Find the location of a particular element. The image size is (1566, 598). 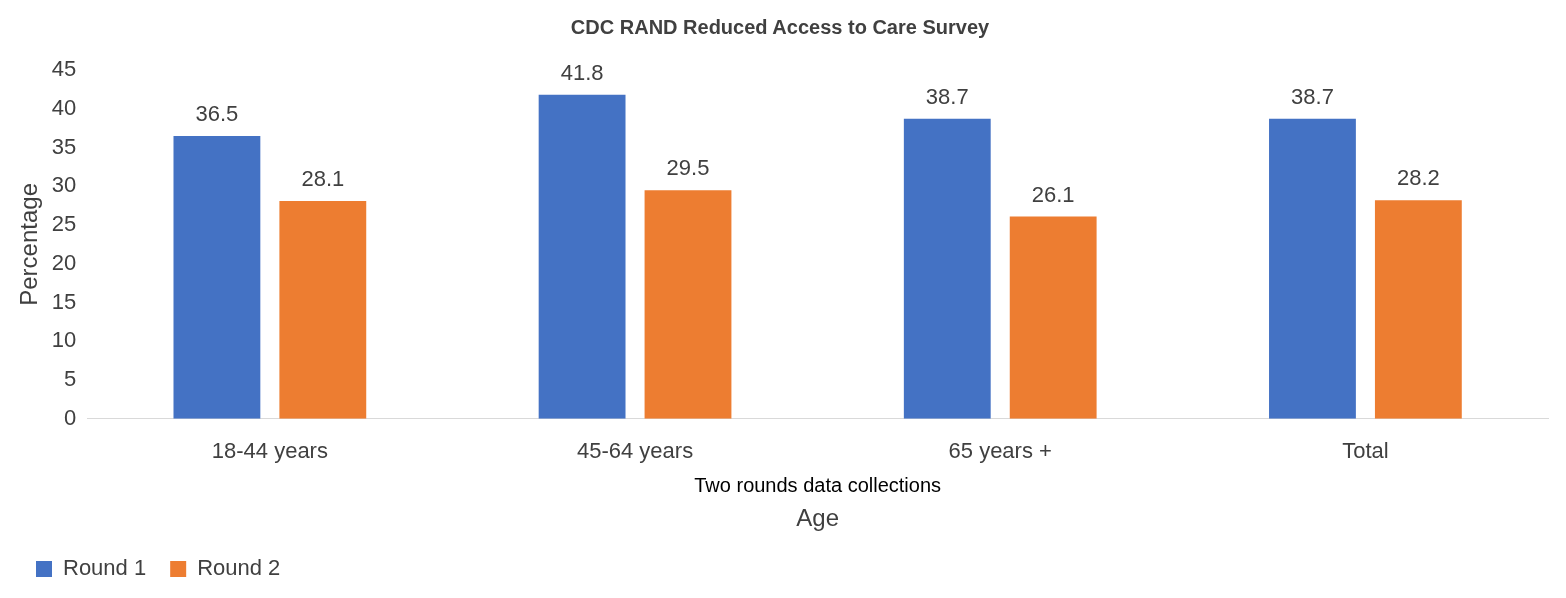

y-axis-title: Percentage is located at coordinates (29, 244).